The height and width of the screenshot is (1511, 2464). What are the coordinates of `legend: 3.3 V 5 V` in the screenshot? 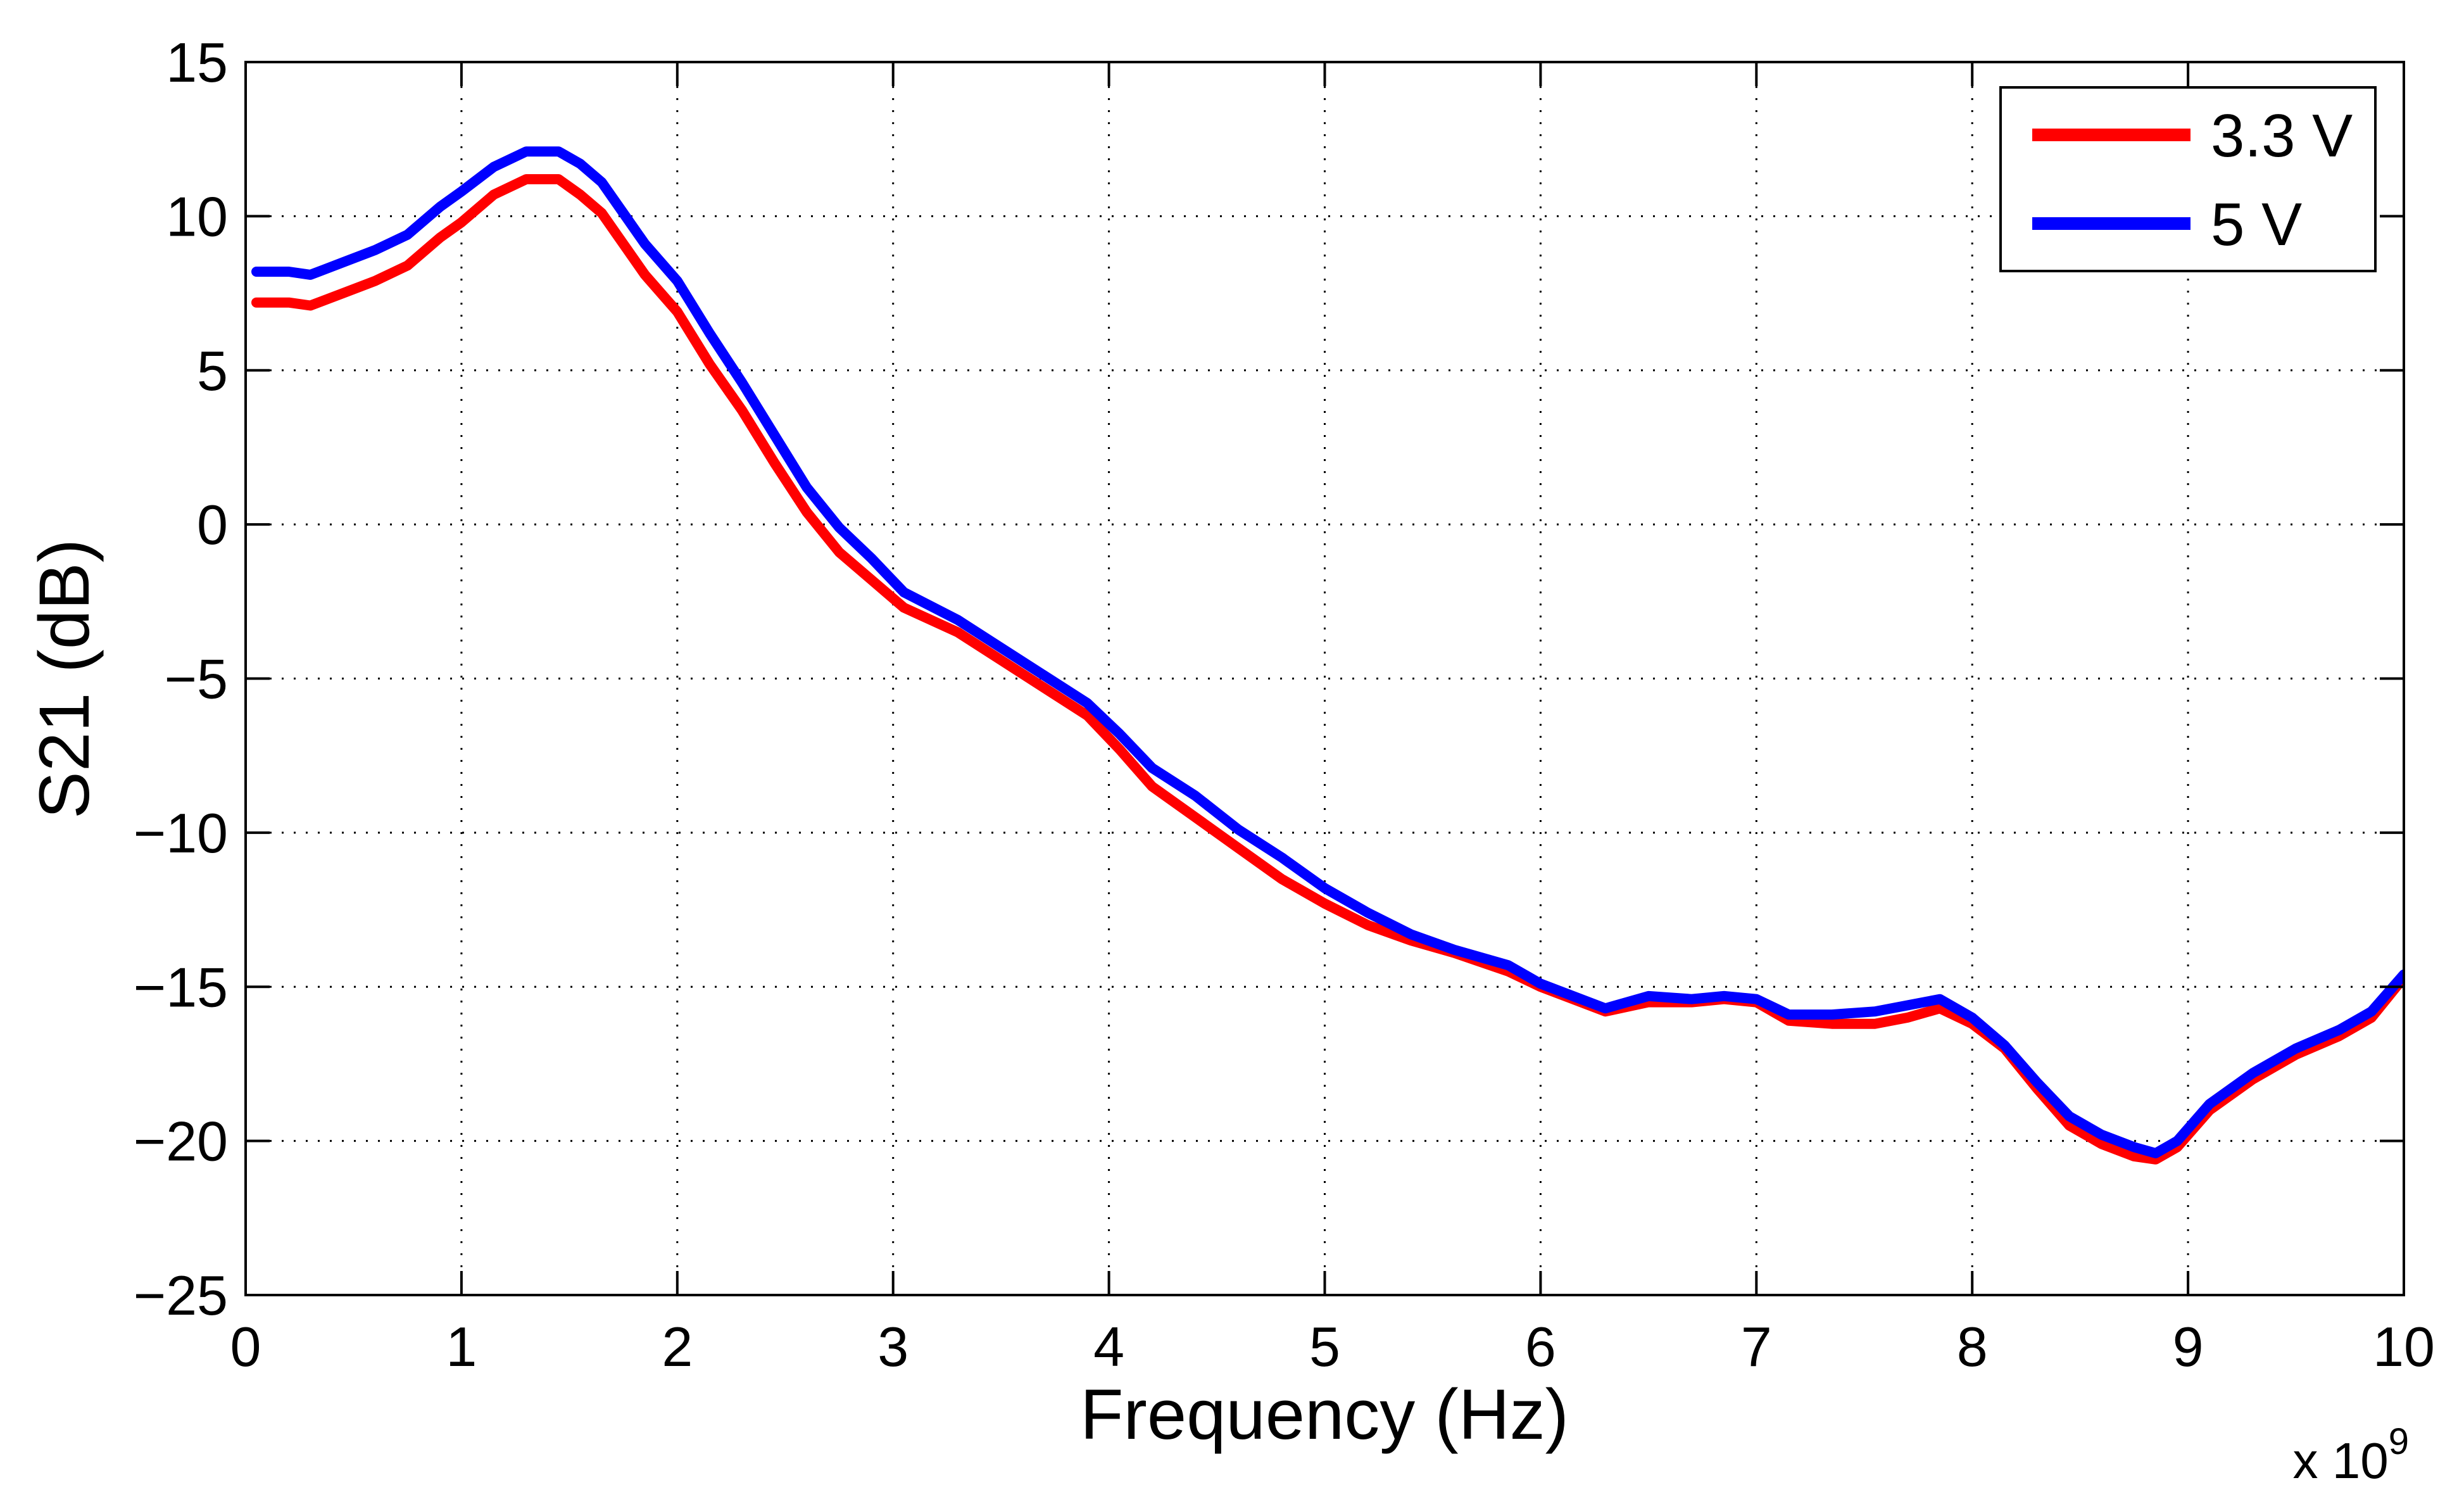 It's located at (2188, 179).